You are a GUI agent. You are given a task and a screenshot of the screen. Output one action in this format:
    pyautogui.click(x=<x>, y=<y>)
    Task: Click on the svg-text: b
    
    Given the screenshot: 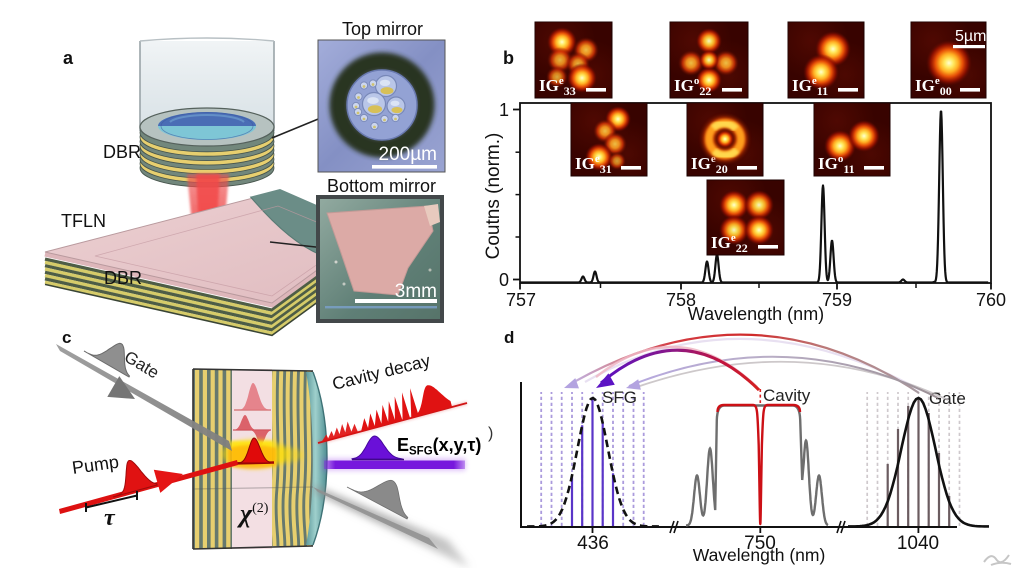 What is the action you would take?
    pyautogui.click(x=508, y=58)
    